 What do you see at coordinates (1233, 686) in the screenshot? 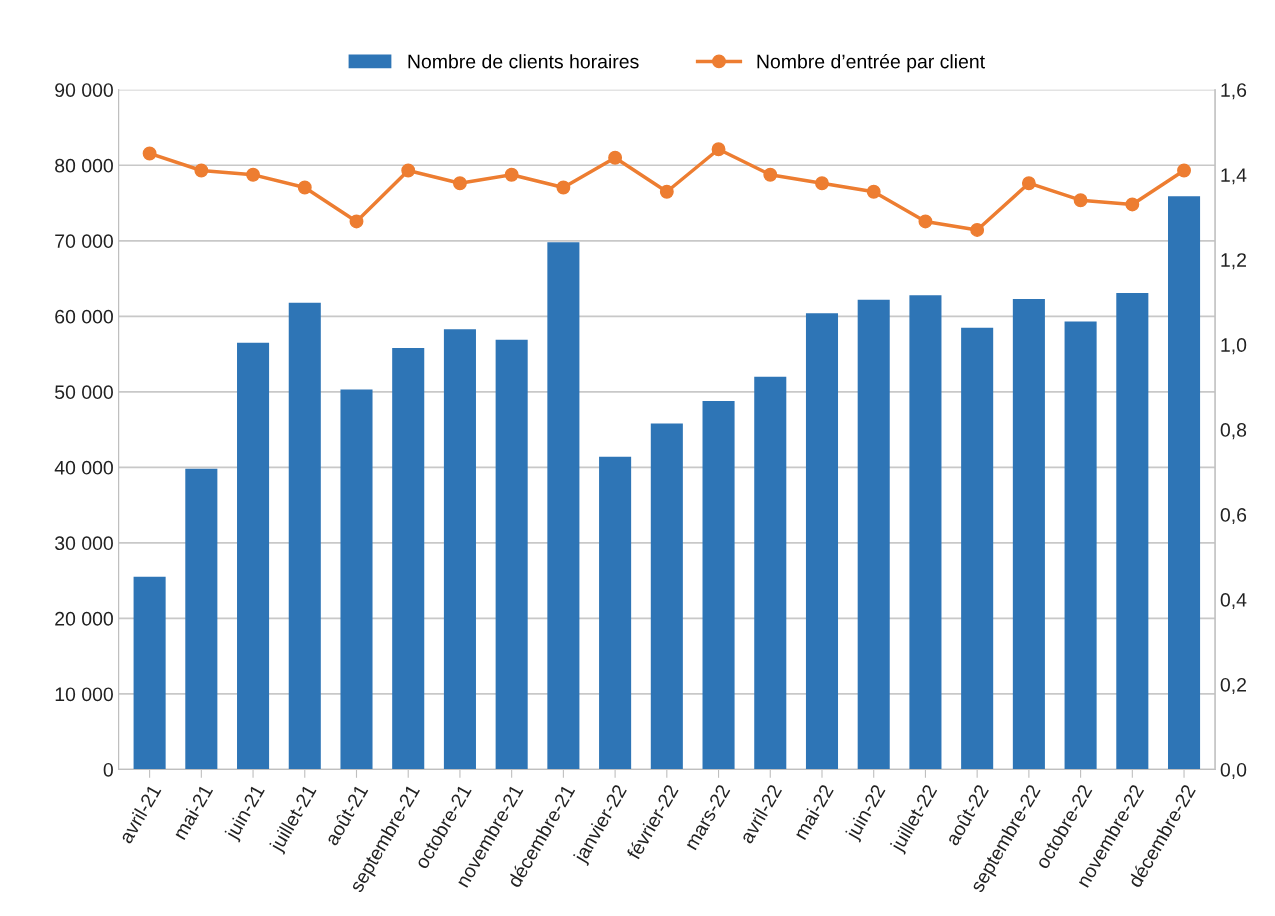
I see `y2-tick-label: 0,2` at bounding box center [1233, 686].